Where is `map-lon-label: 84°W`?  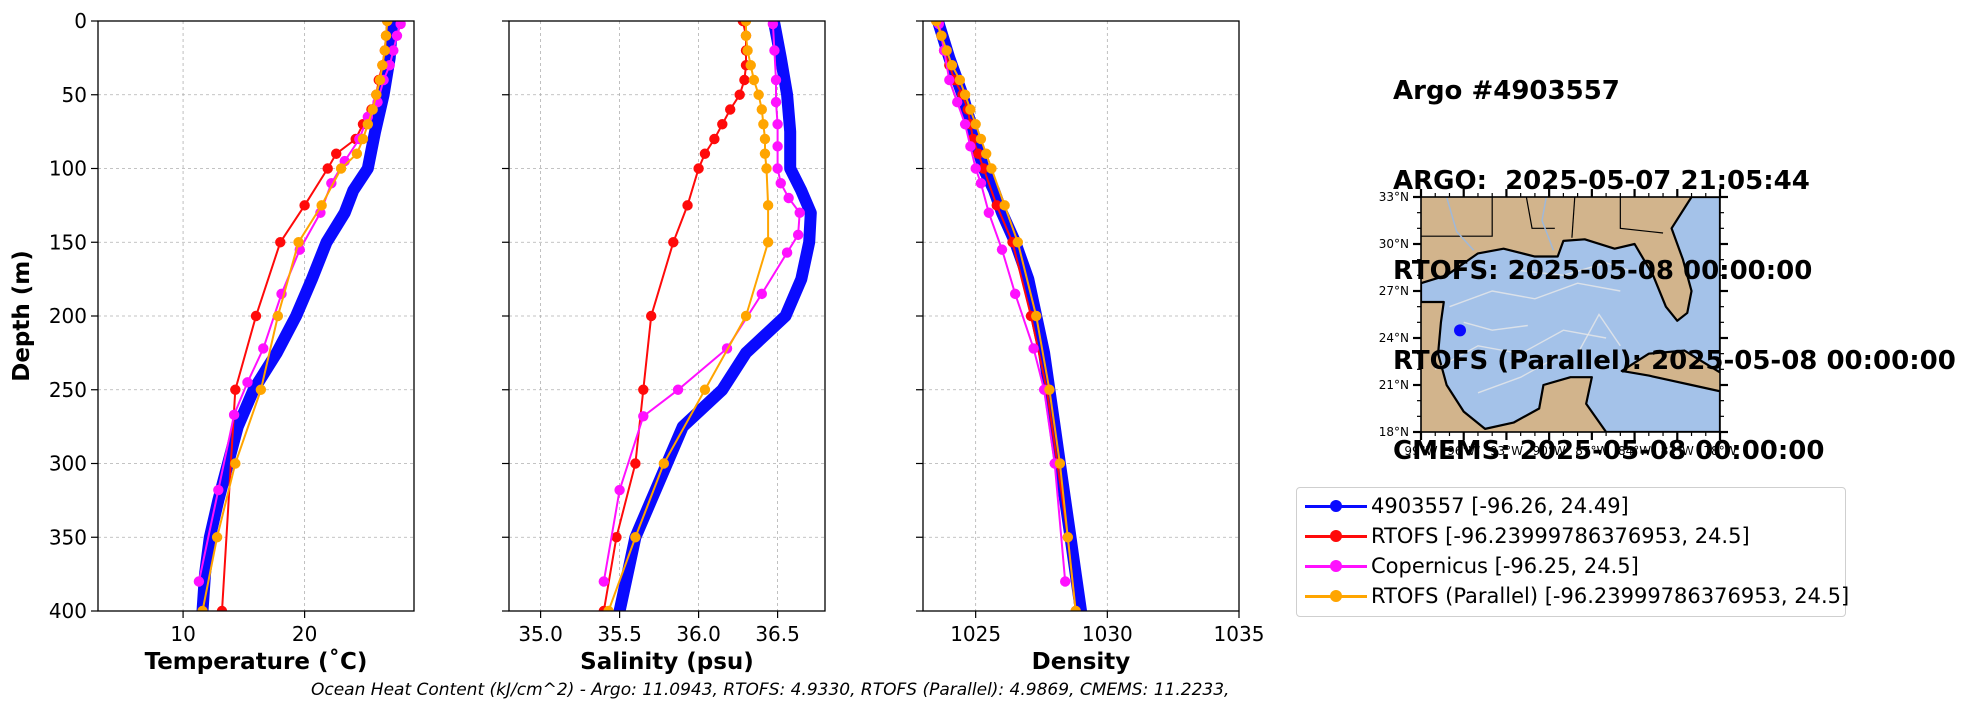
map-lon-label: 84°W is located at coordinates (1634, 451).